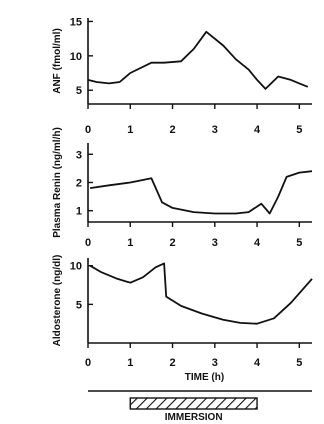  I want to click on y-tick-label-renin: 3, so click(79, 155).